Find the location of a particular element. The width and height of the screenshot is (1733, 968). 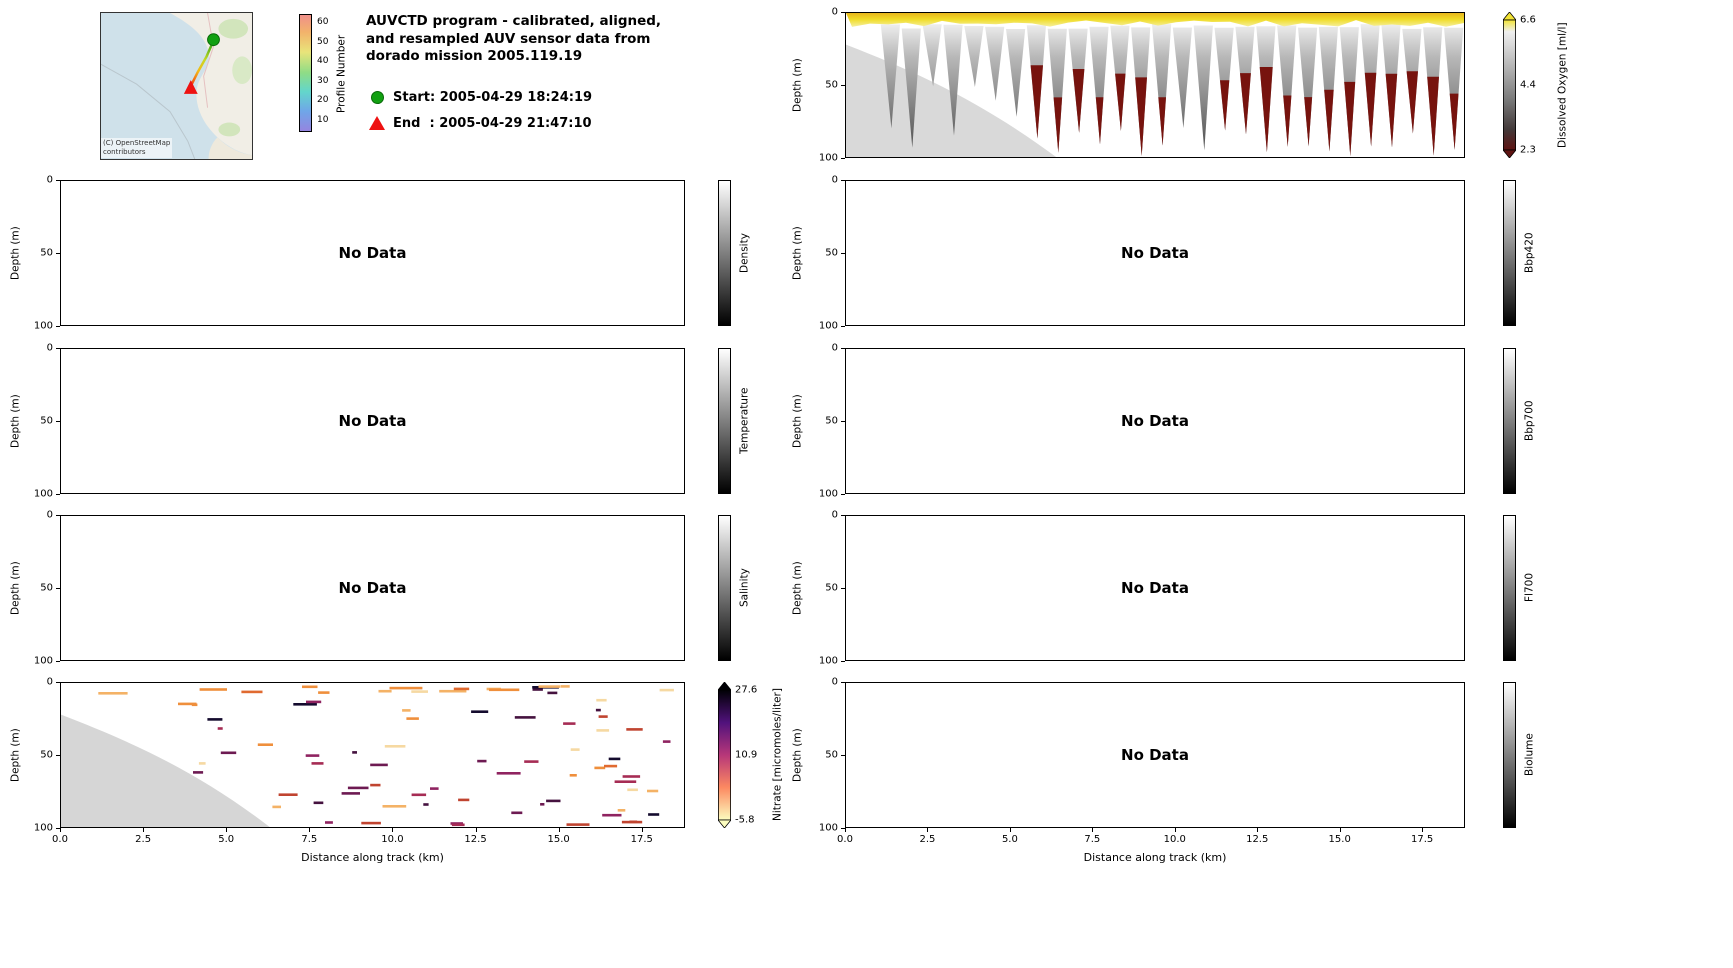

colorbar-label: Bbp700 is located at coordinates (1529, 421).